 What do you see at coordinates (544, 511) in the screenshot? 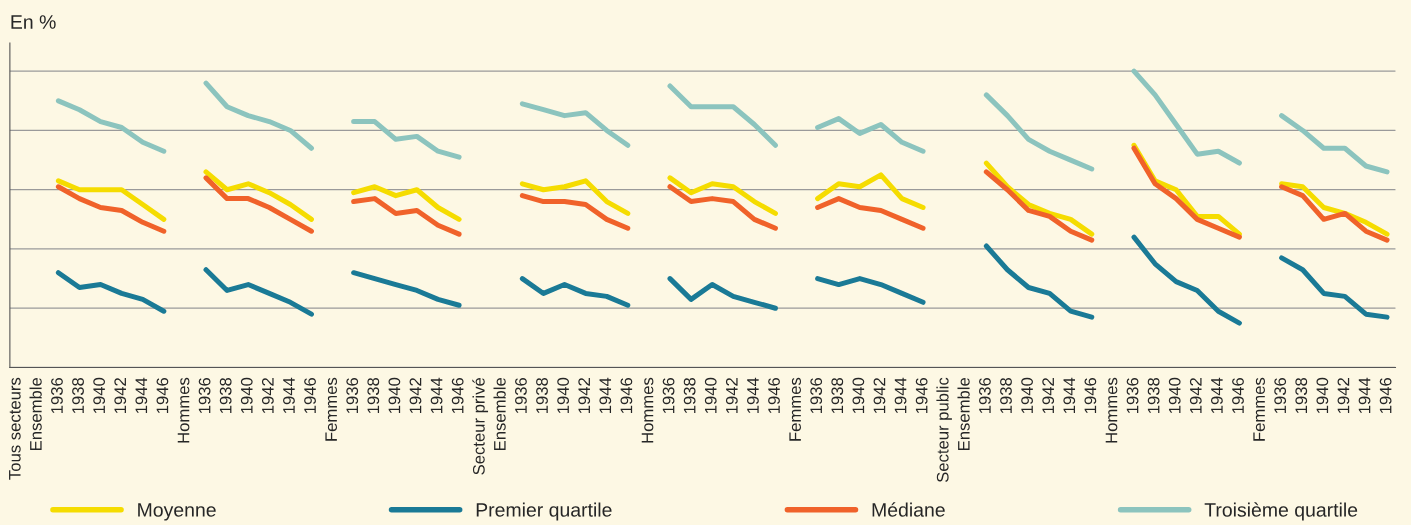
I see `legend-label: Premier quartile` at bounding box center [544, 511].